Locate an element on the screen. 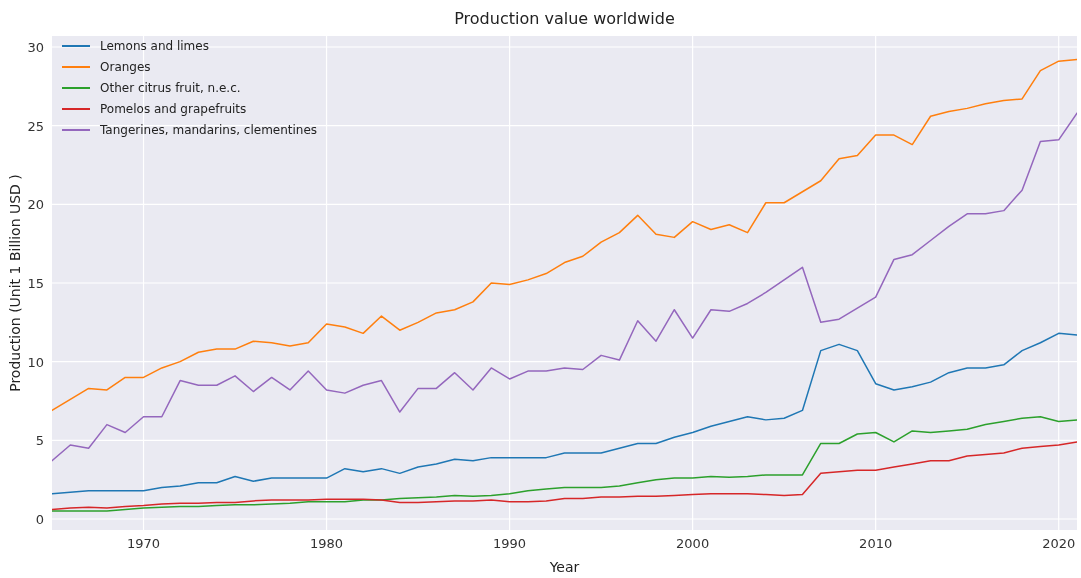  y-tick-label: 10 is located at coordinates (35, 362).